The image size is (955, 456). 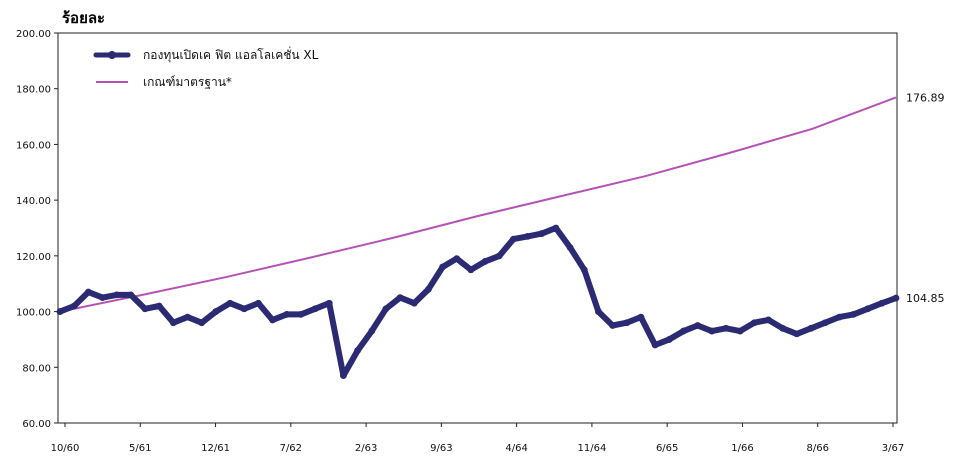 What do you see at coordinates (33, 257) in the screenshot?
I see `y-tick-label: 120.00` at bounding box center [33, 257].